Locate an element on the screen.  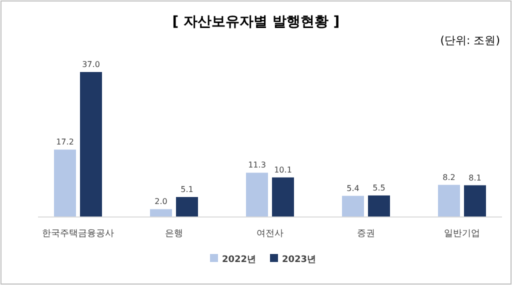
text: (단위: 조원) is located at coordinates (470, 40).